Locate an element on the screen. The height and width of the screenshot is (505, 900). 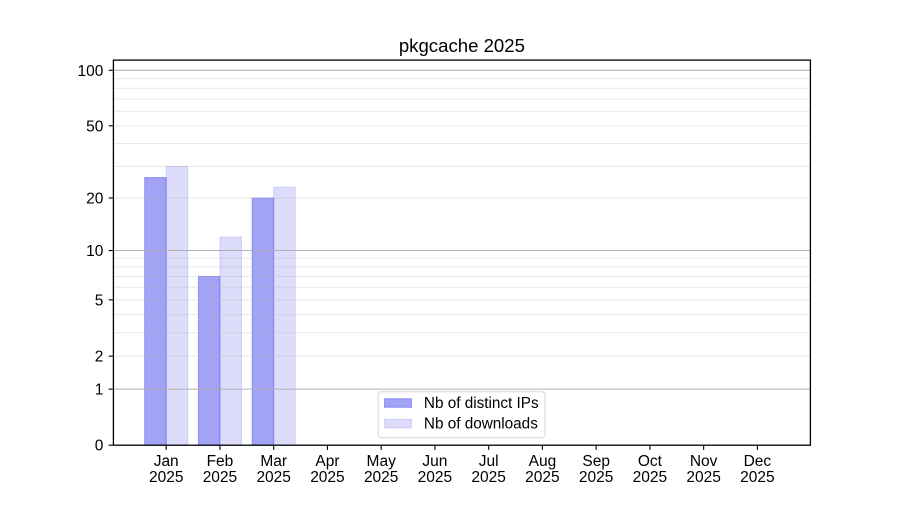
svg-text: 100 is located at coordinates (91, 71).